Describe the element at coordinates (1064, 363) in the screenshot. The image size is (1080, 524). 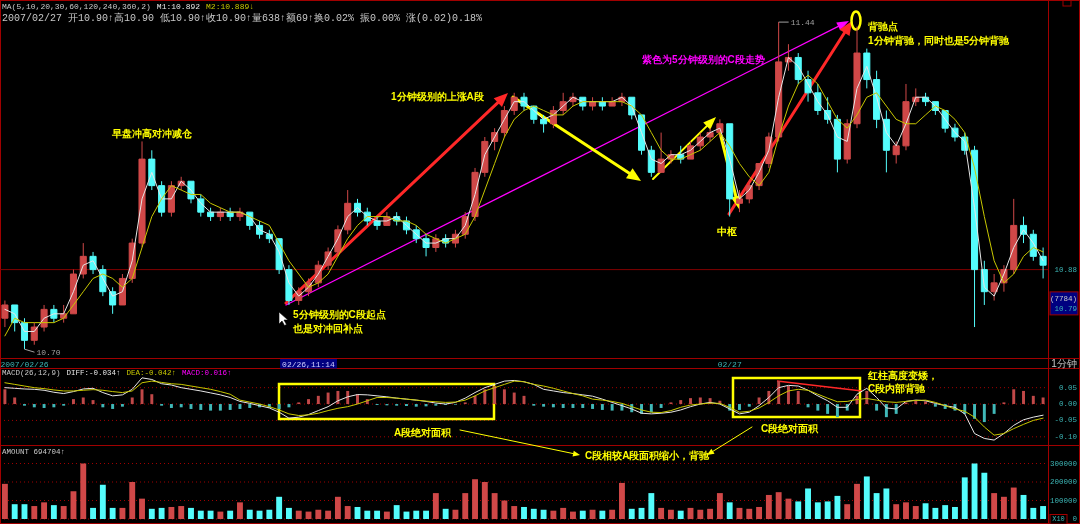
I see `text: 1分钟` at that location.